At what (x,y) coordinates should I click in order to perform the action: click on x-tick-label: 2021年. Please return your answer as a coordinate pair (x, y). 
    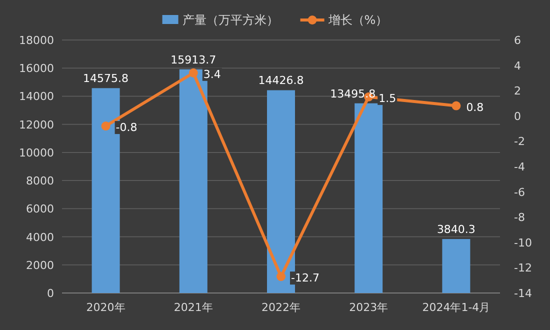
    Looking at the image, I should click on (193, 307).